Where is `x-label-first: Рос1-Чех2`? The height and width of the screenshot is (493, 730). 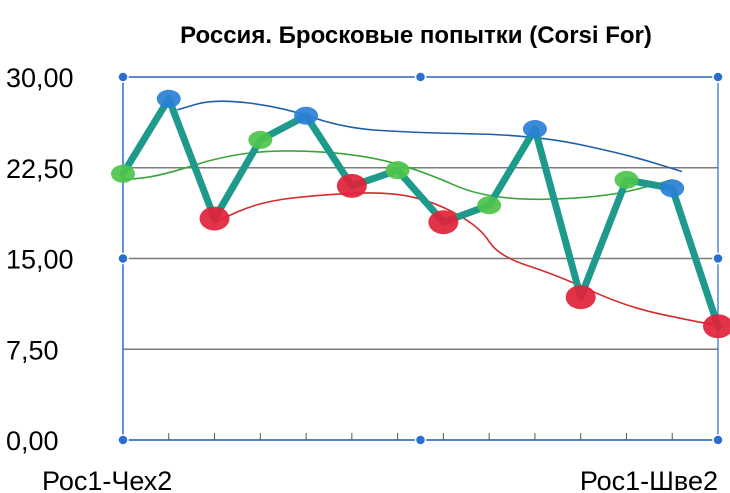 x-label-first: Рос1-Чех2 is located at coordinates (107, 479).